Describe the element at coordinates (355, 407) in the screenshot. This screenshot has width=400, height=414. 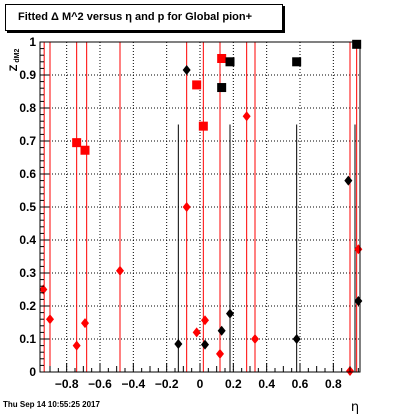
I see `x-axis-label: η` at that location.